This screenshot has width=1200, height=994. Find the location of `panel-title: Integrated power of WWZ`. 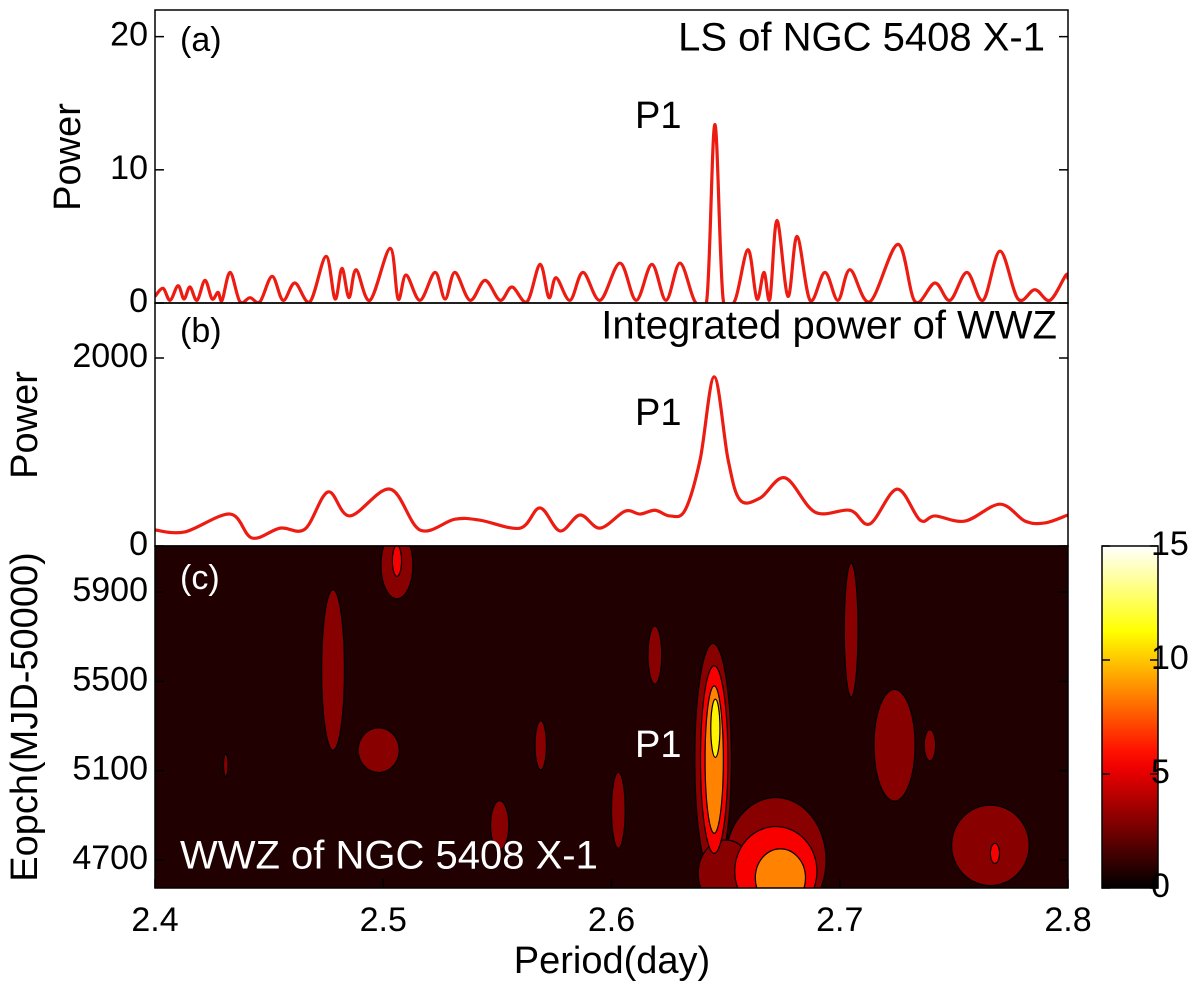

panel-title: Integrated power of WWZ is located at coordinates (829, 326).